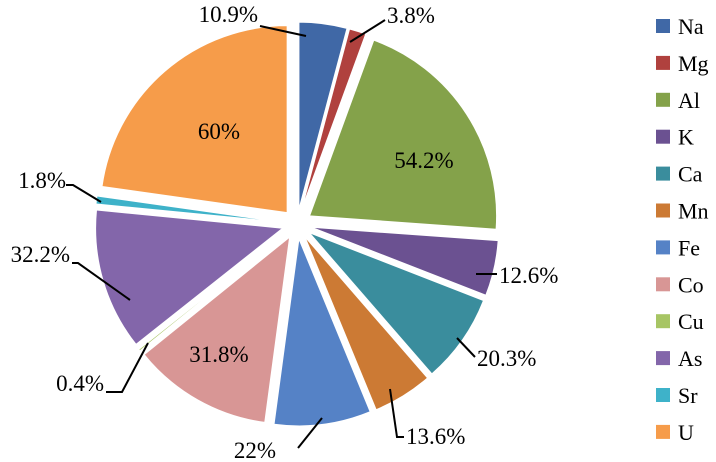 The image size is (716, 462). I want to click on pie-slice-na, so click(323, 115).